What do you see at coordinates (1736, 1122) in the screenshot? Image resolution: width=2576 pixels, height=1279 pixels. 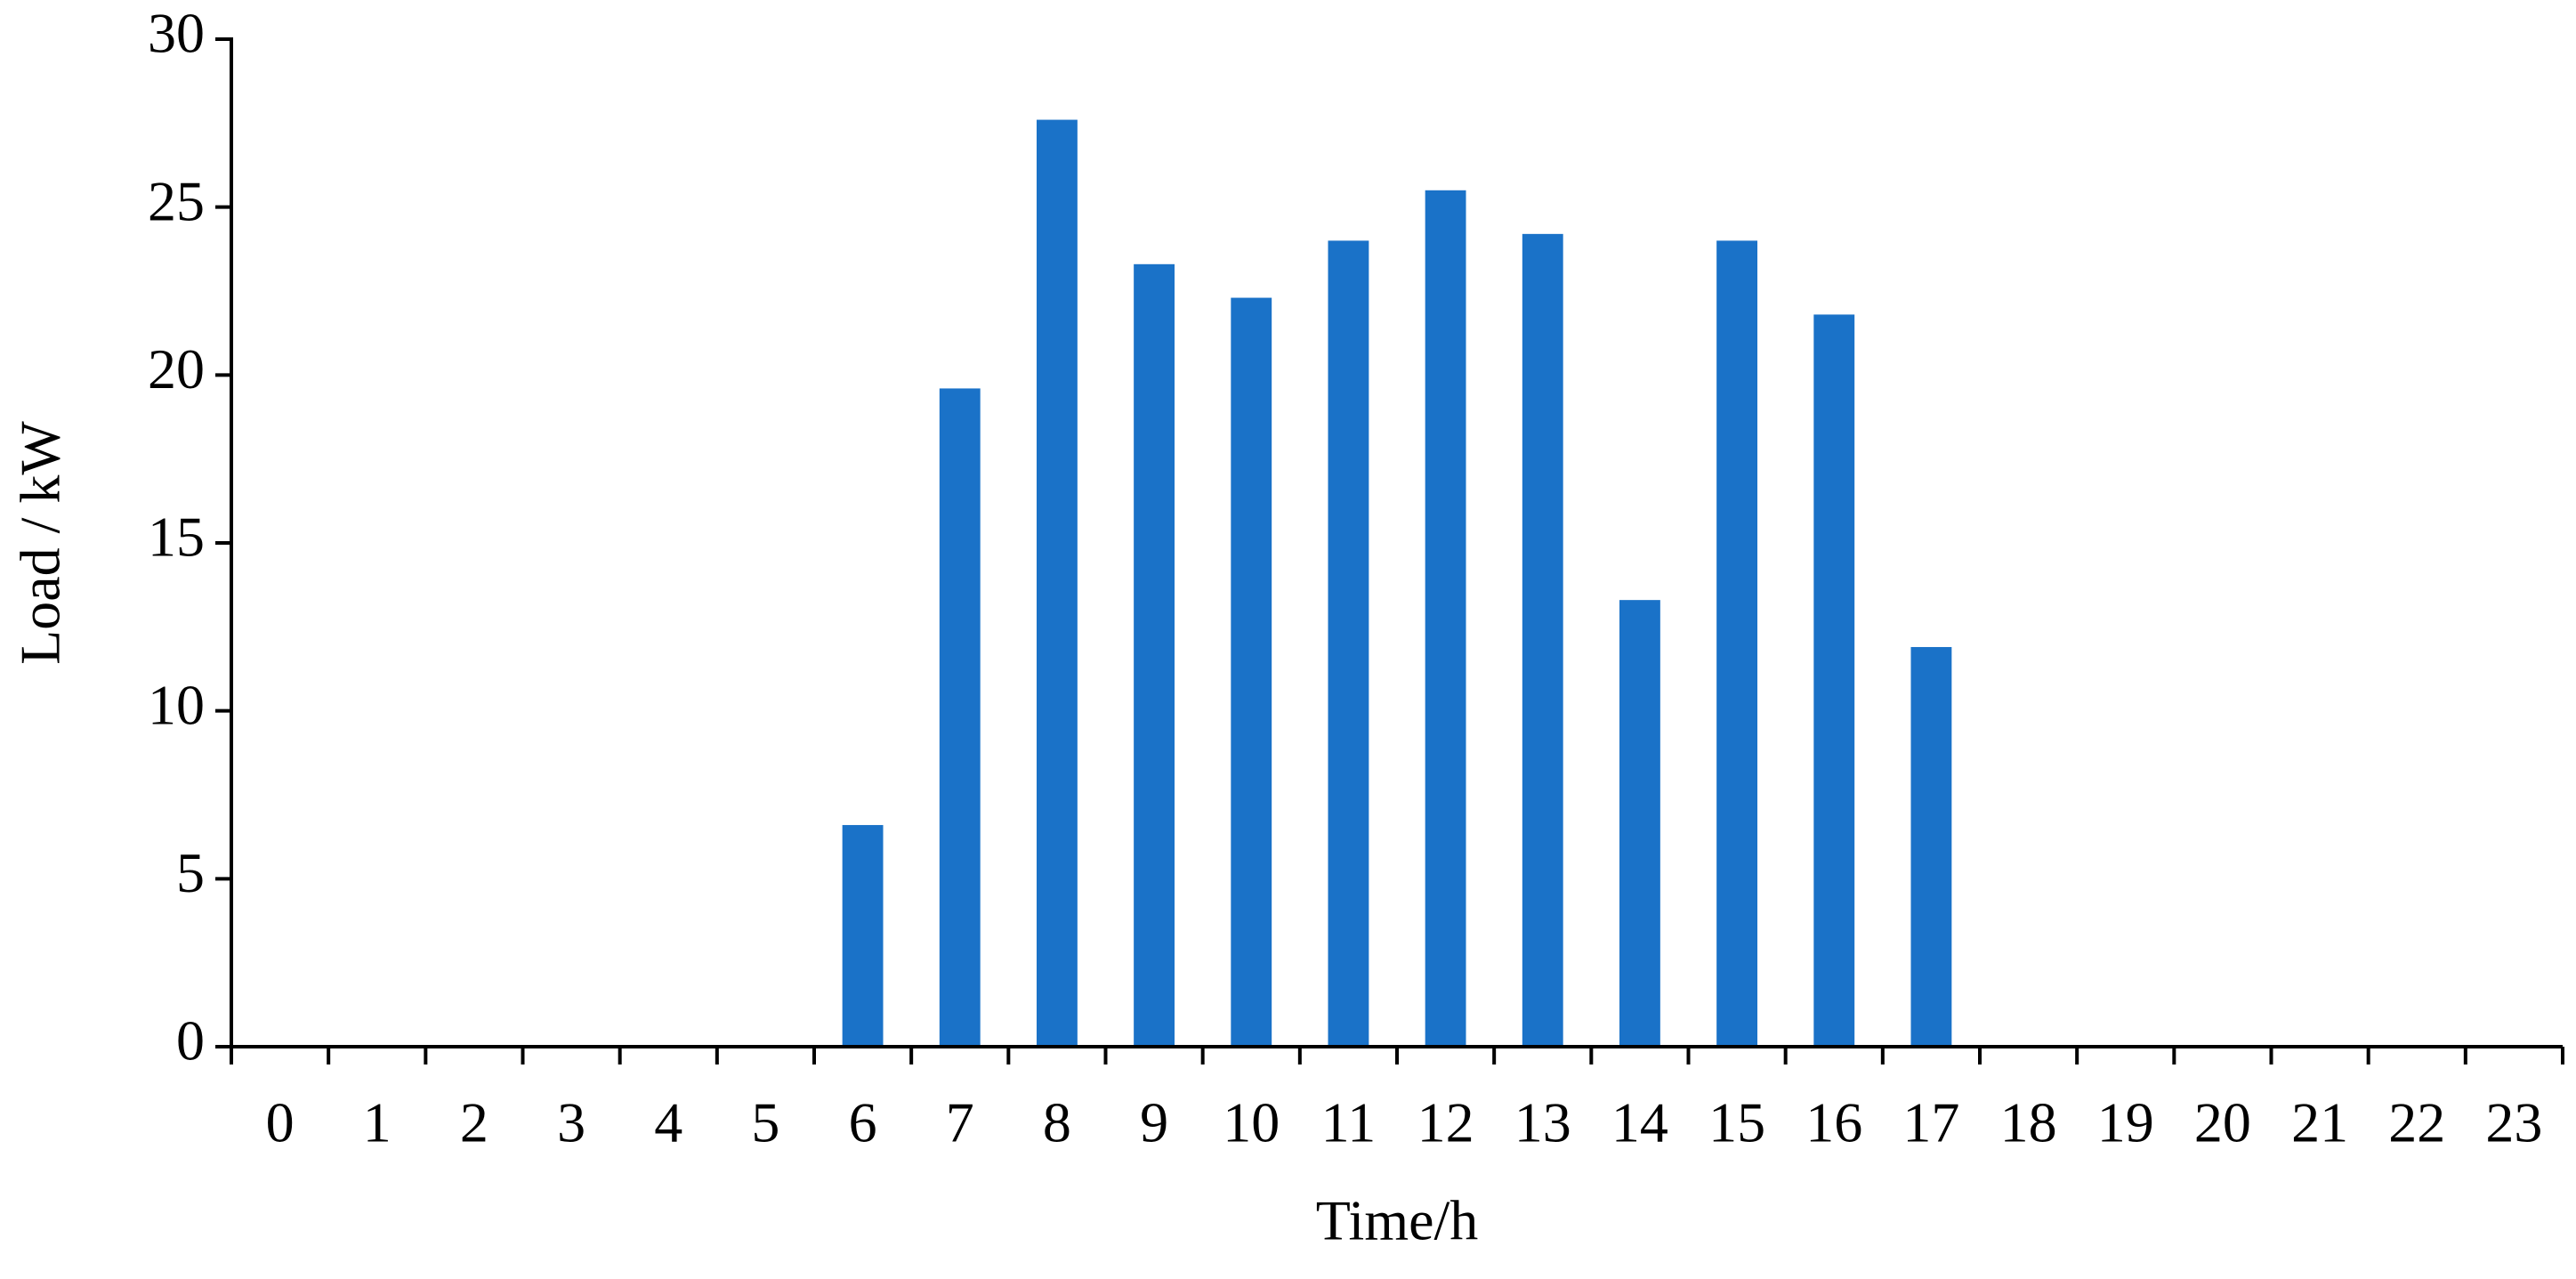 I see `x-tick-label: 15` at bounding box center [1736, 1122].